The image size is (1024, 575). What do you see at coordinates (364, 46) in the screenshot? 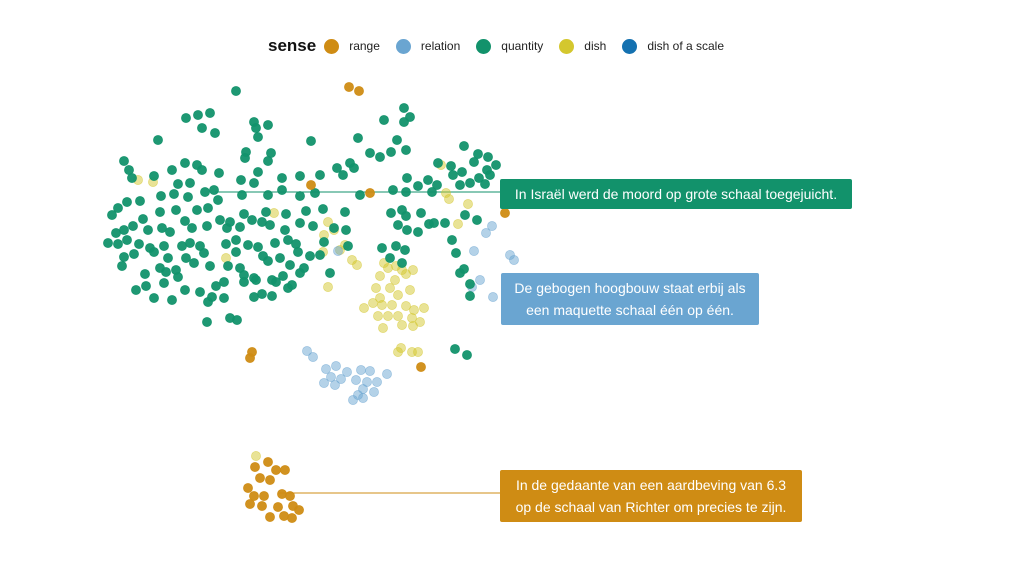
I see `legend-label-range: range` at bounding box center [364, 46].